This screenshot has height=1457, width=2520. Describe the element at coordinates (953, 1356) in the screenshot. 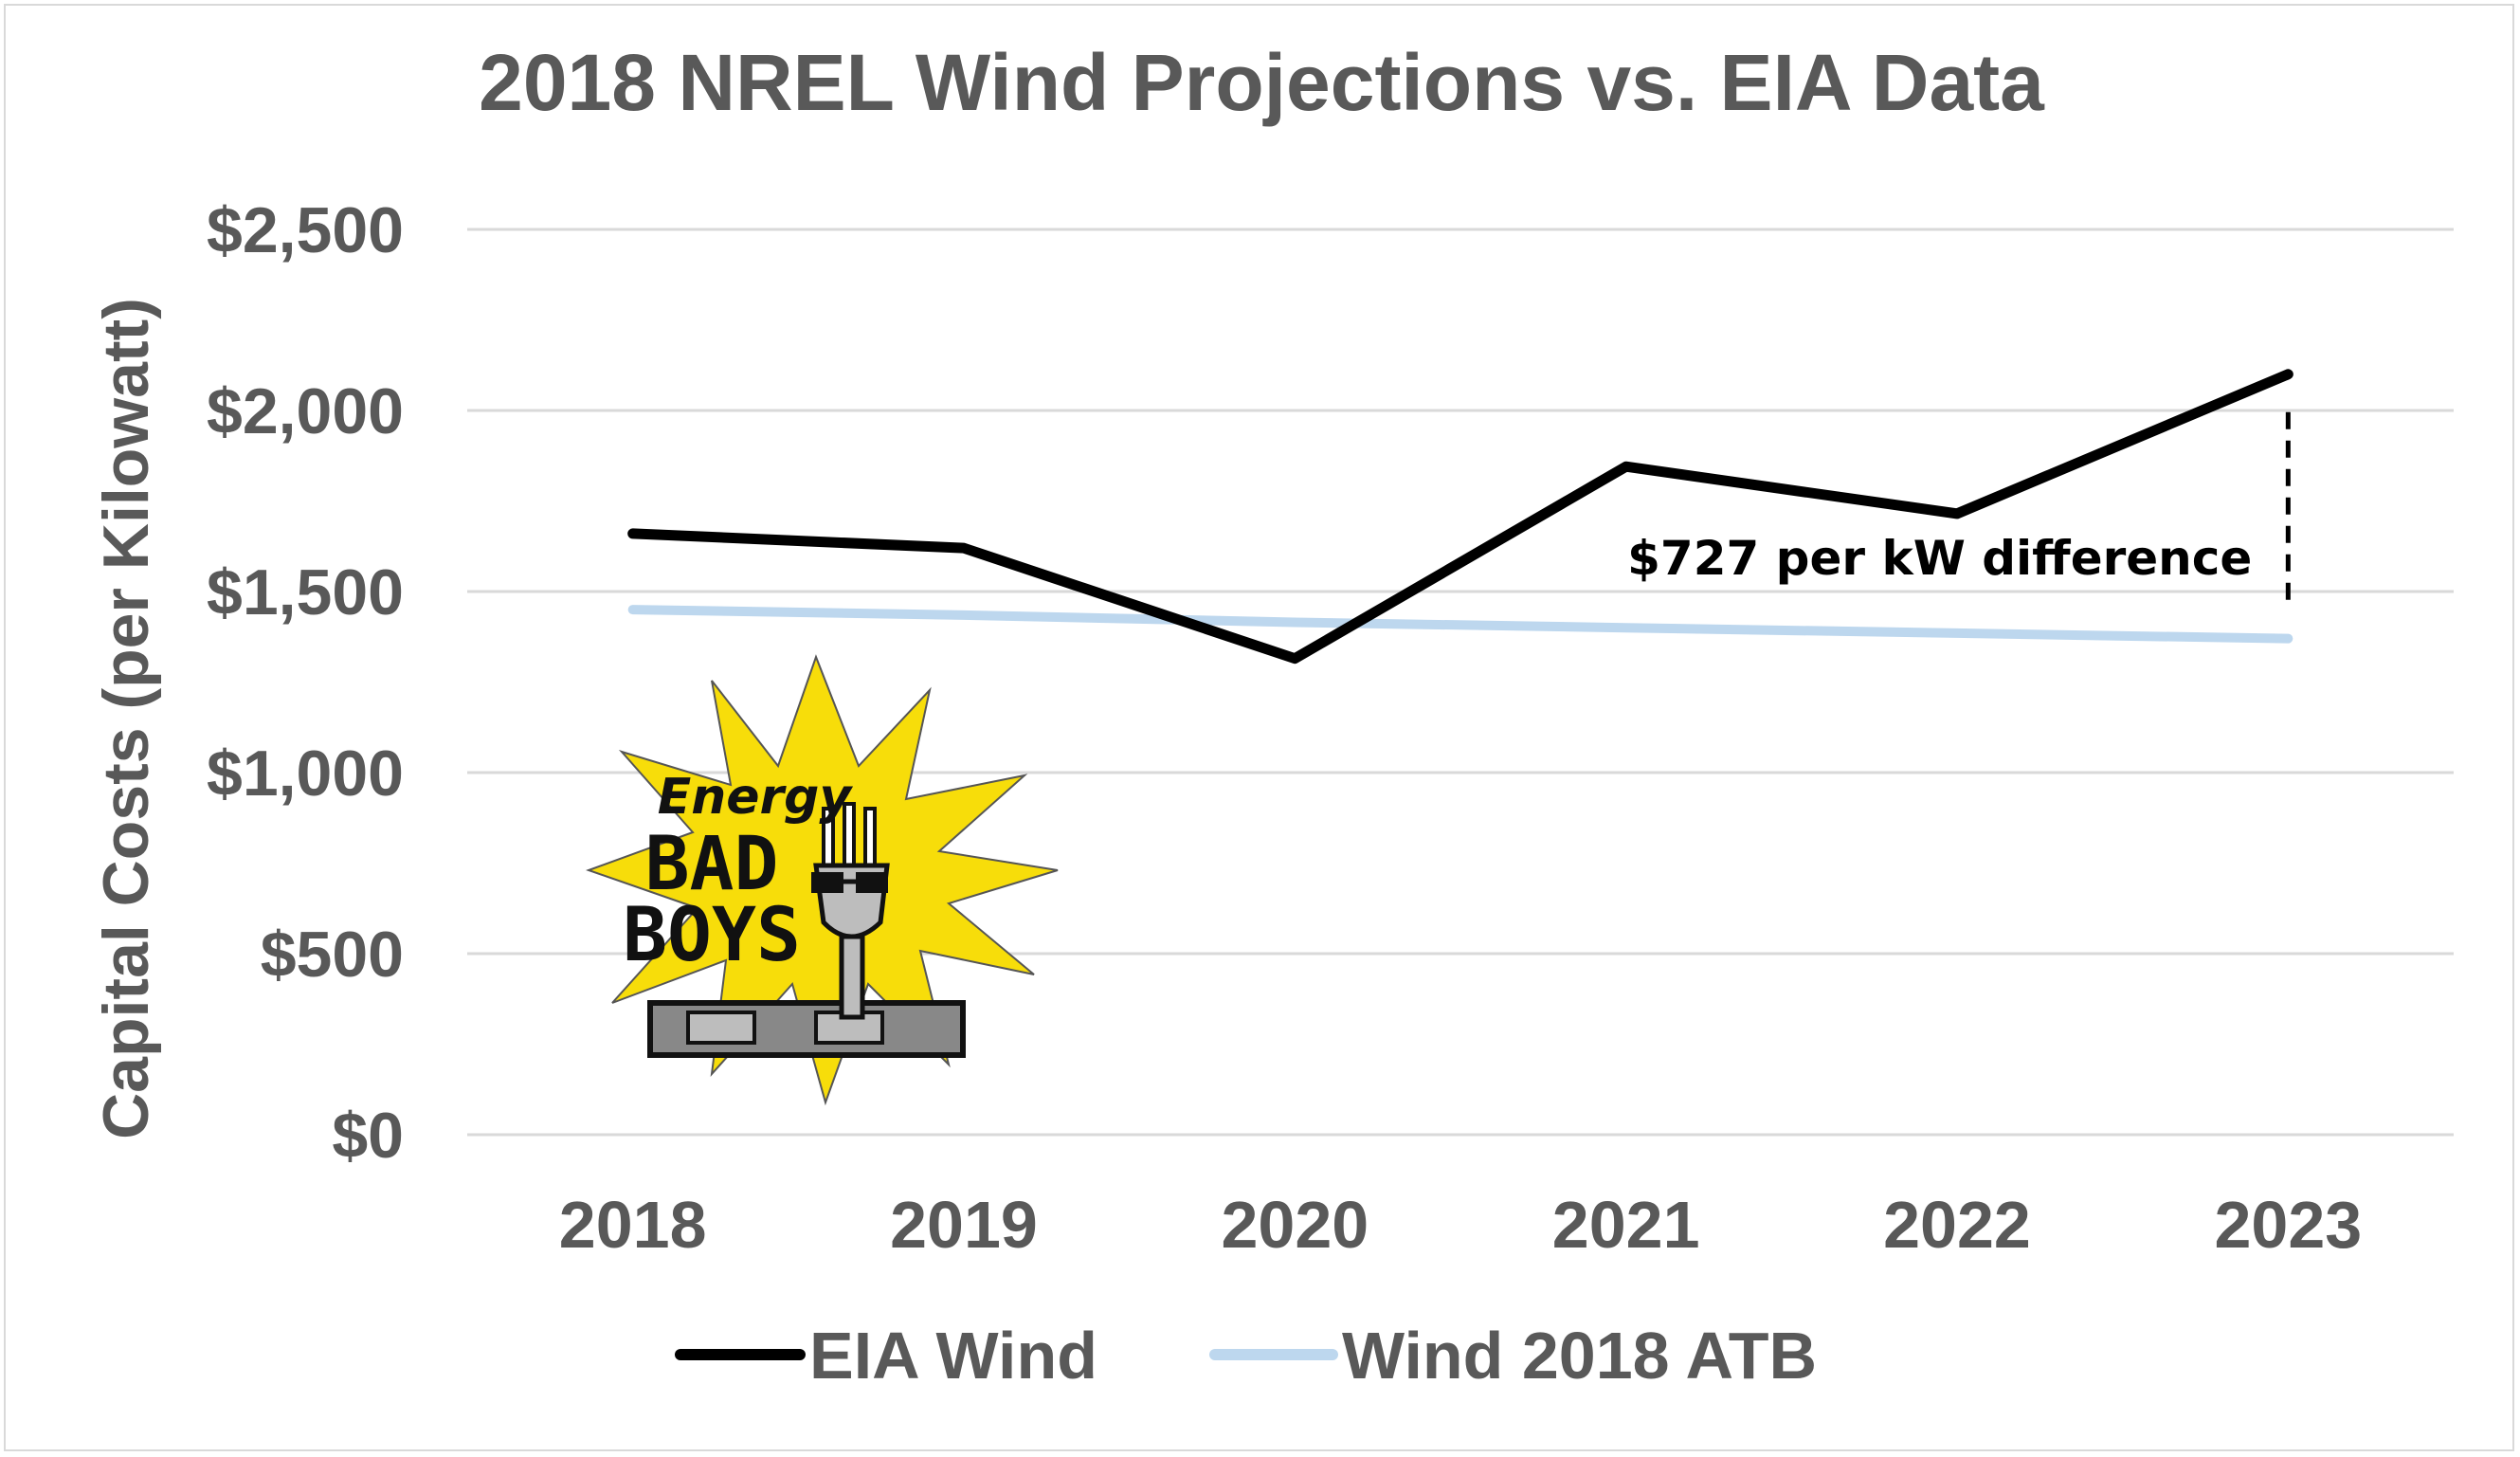

I see `legend-label-eia-wind: EIA Wind` at that location.